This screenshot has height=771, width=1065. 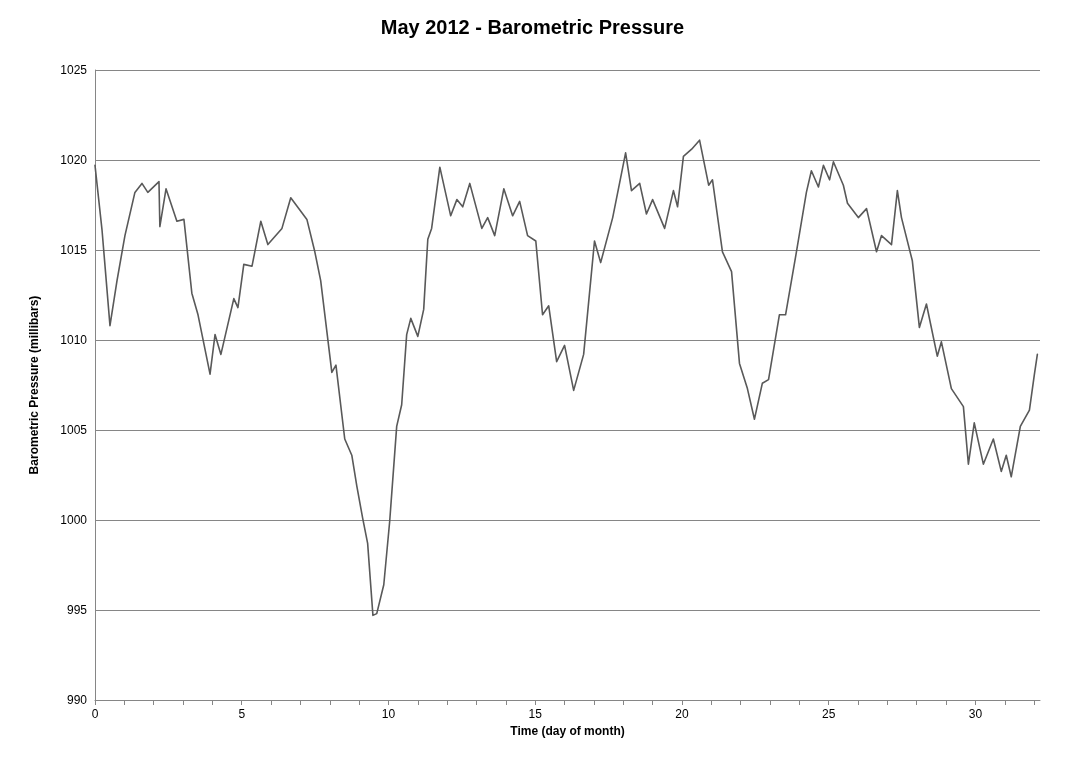 What do you see at coordinates (535, 714) in the screenshot?
I see `x-tick-label: 15` at bounding box center [535, 714].